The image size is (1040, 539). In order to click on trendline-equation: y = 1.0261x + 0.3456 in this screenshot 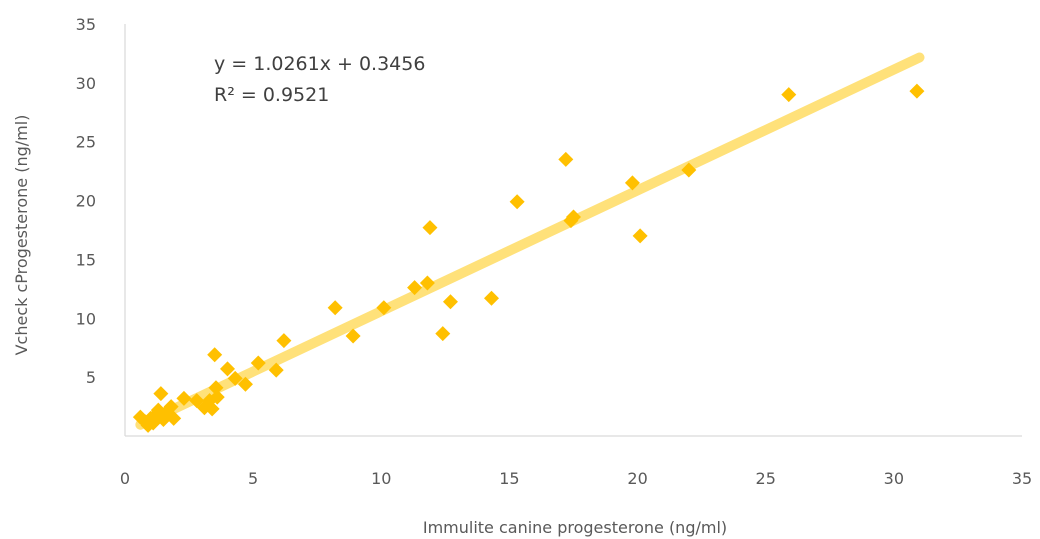, I will do `click(319, 64)`.